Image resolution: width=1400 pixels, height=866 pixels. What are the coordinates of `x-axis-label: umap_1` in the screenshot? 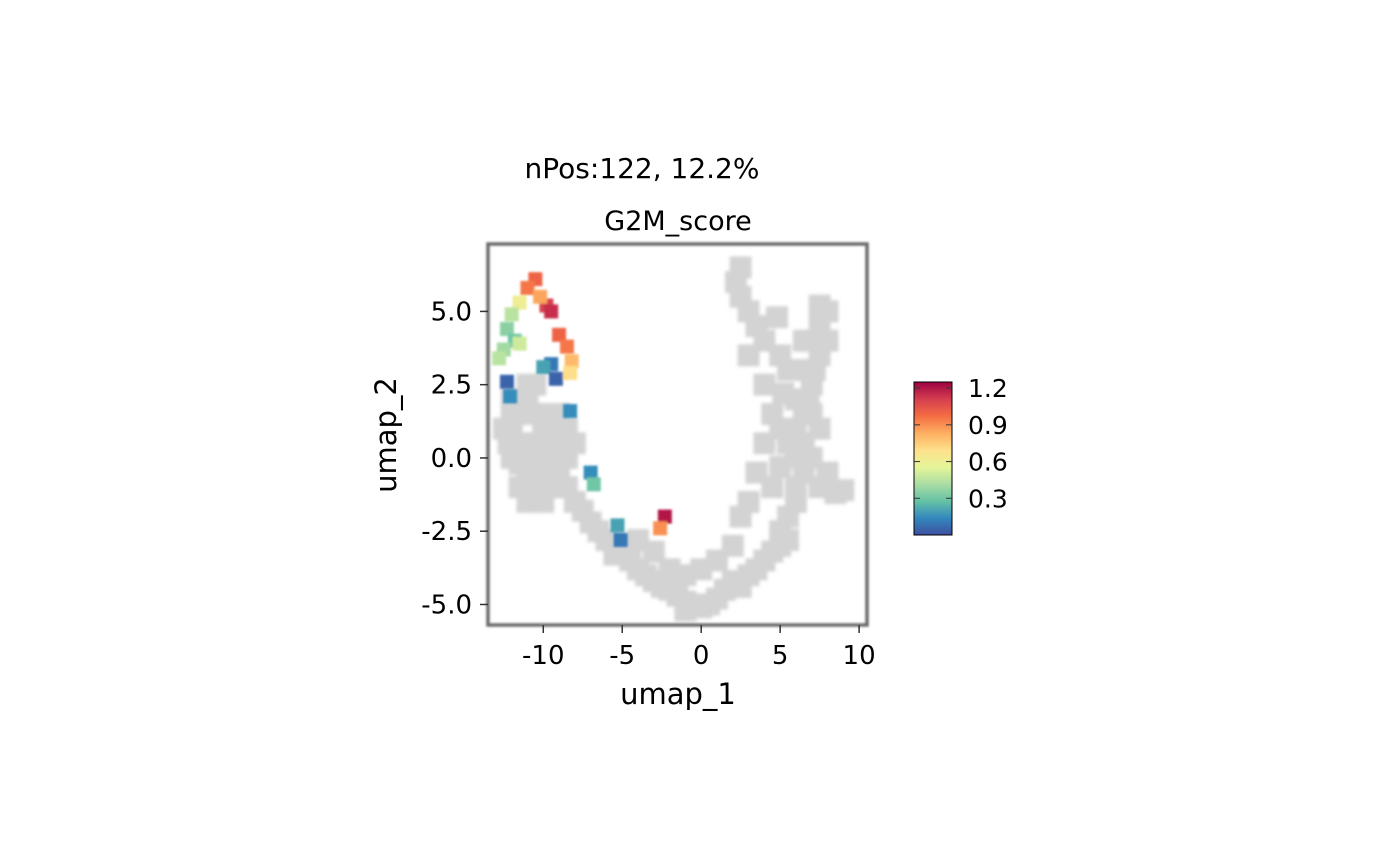 It's located at (678, 694).